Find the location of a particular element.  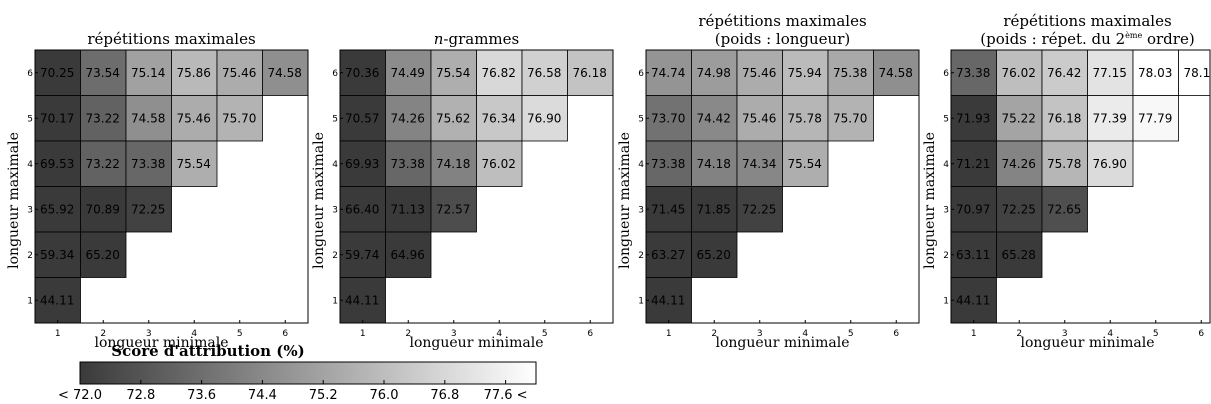

cell-value: 77.39 is located at coordinates (1110, 118).